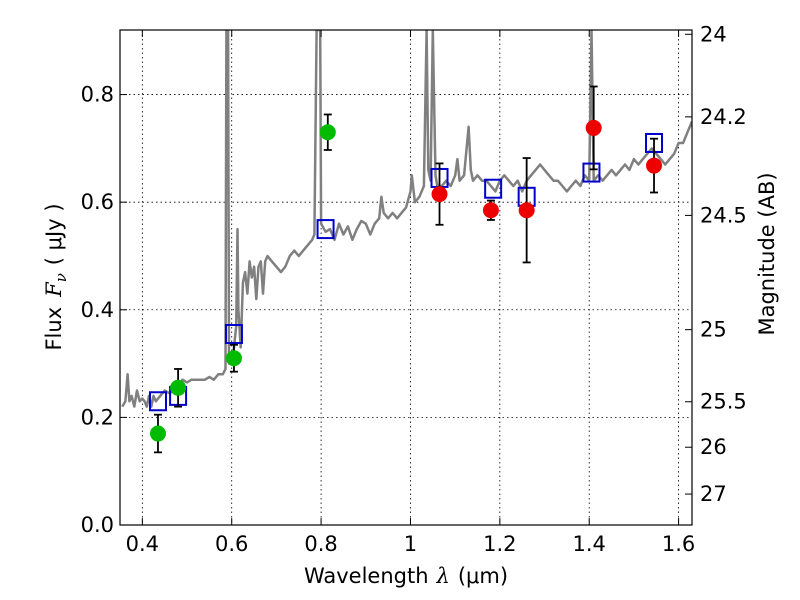 This screenshot has height=600, width=800. Describe the element at coordinates (406, 576) in the screenshot. I see `x-axis-label: Wavelength λ (μm)` at that location.